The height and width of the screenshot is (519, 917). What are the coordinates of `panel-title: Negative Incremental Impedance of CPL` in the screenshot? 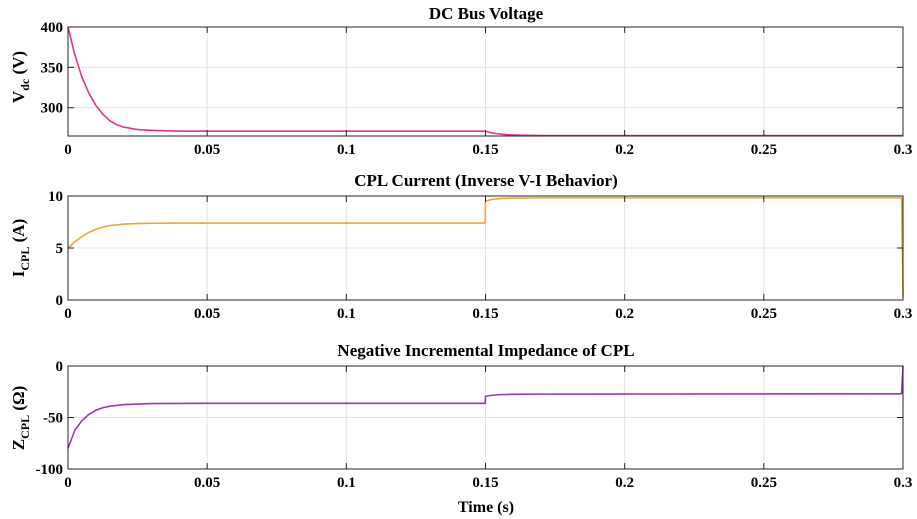 It's located at (485, 350).